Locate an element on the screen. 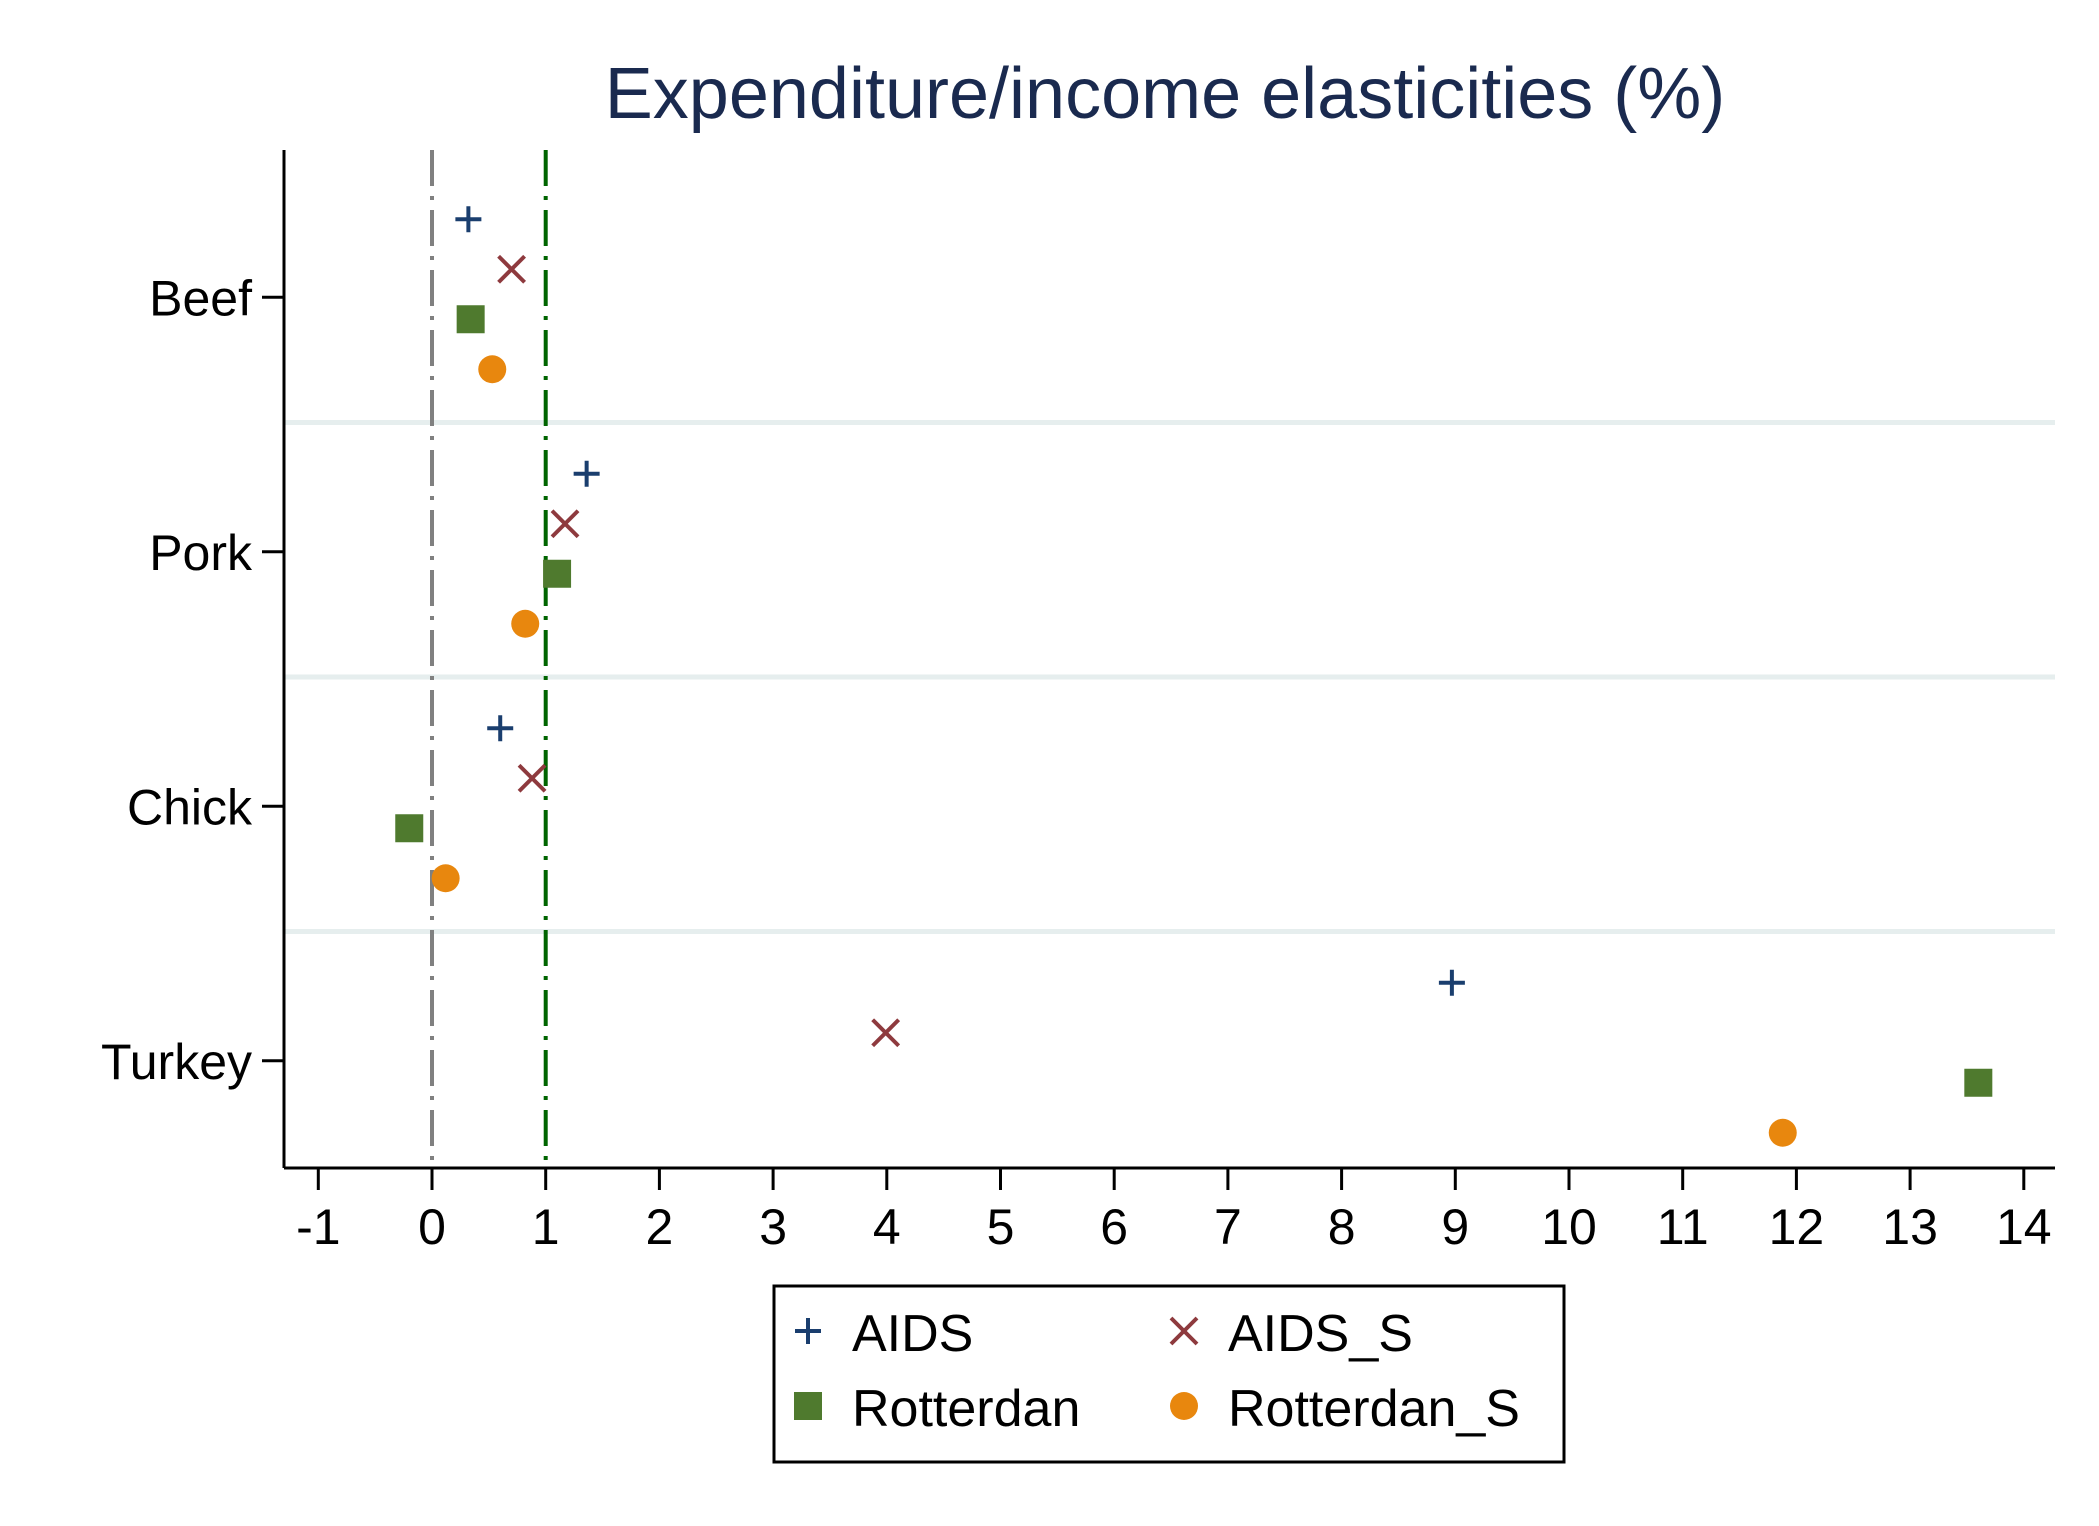 The height and width of the screenshot is (1526, 2099). legend: AIDS AIDS_S Rotterdan Rotterdan_S is located at coordinates (1169, 1374).